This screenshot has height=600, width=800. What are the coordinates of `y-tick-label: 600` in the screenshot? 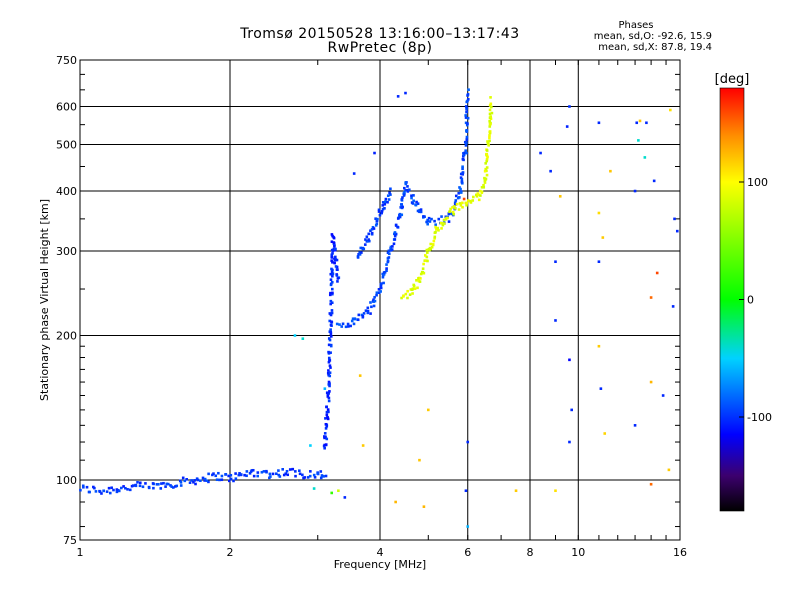 It's located at (66, 107).